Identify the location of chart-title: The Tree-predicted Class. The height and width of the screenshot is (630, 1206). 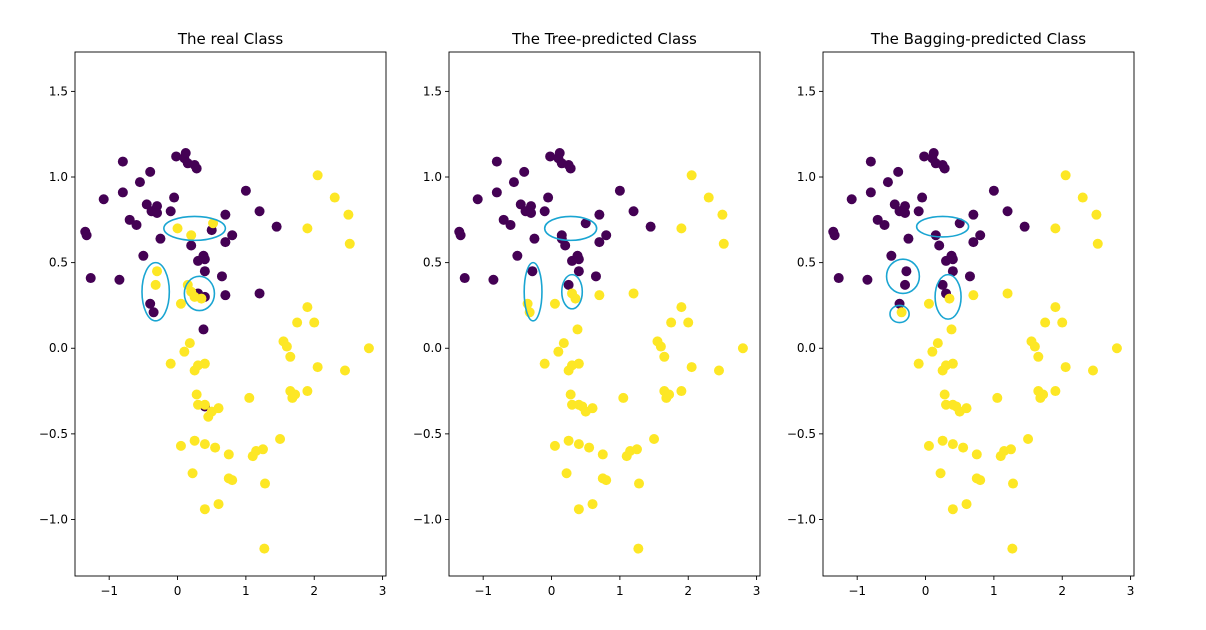
(604, 39).